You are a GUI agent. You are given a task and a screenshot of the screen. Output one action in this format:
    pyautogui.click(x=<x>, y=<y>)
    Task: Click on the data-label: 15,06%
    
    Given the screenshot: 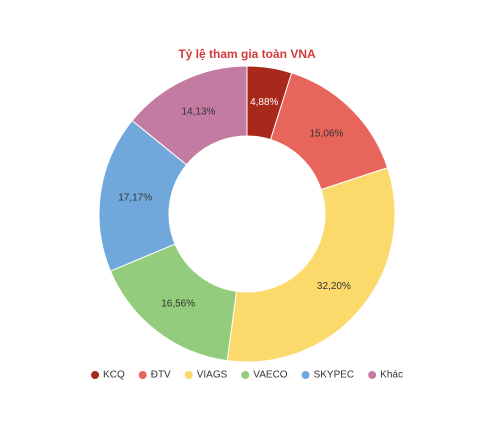 What is the action you would take?
    pyautogui.click(x=326, y=133)
    